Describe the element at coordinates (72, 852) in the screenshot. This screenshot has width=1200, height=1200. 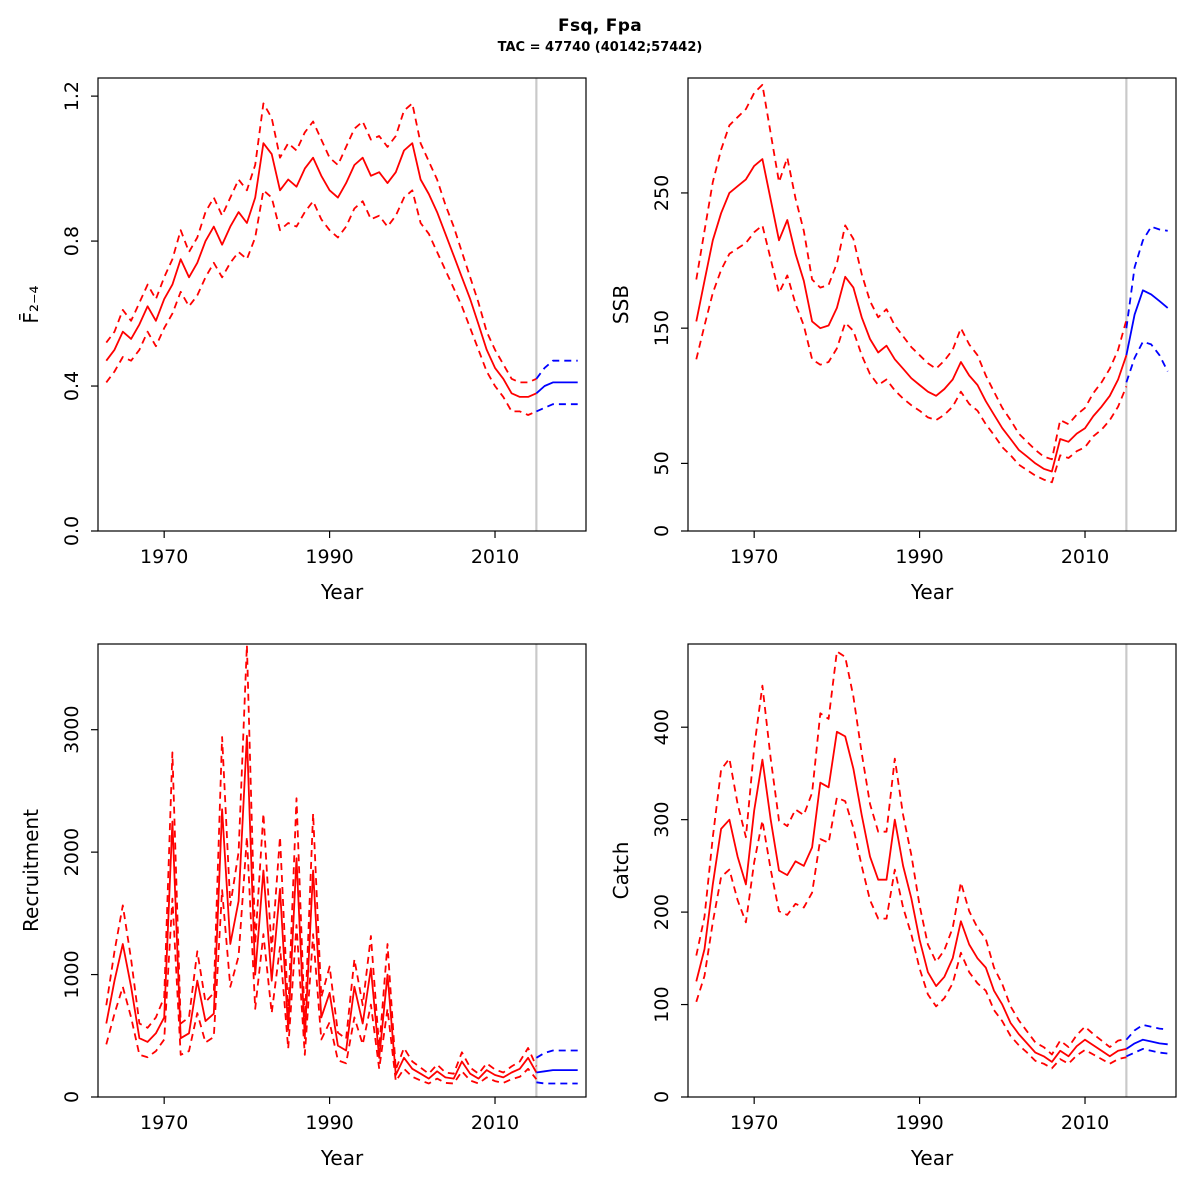
I see `y-tick-label: 2000` at that location.